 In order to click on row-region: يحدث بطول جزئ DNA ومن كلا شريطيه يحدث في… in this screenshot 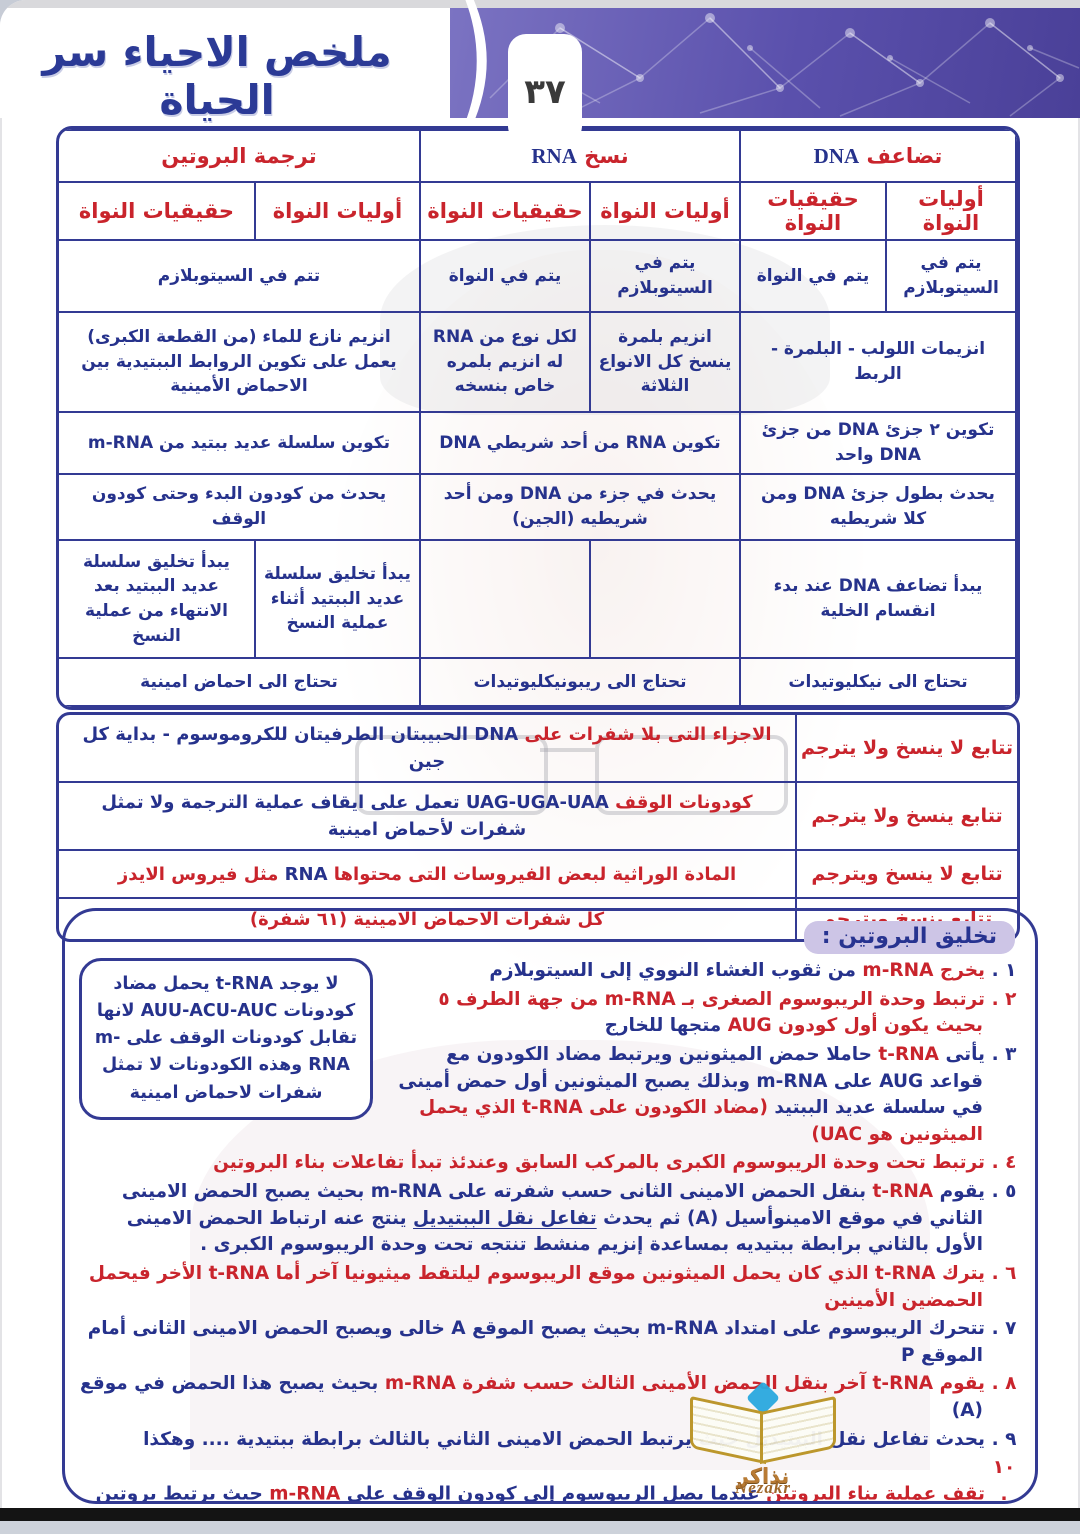, I will do `click(538, 507)`.